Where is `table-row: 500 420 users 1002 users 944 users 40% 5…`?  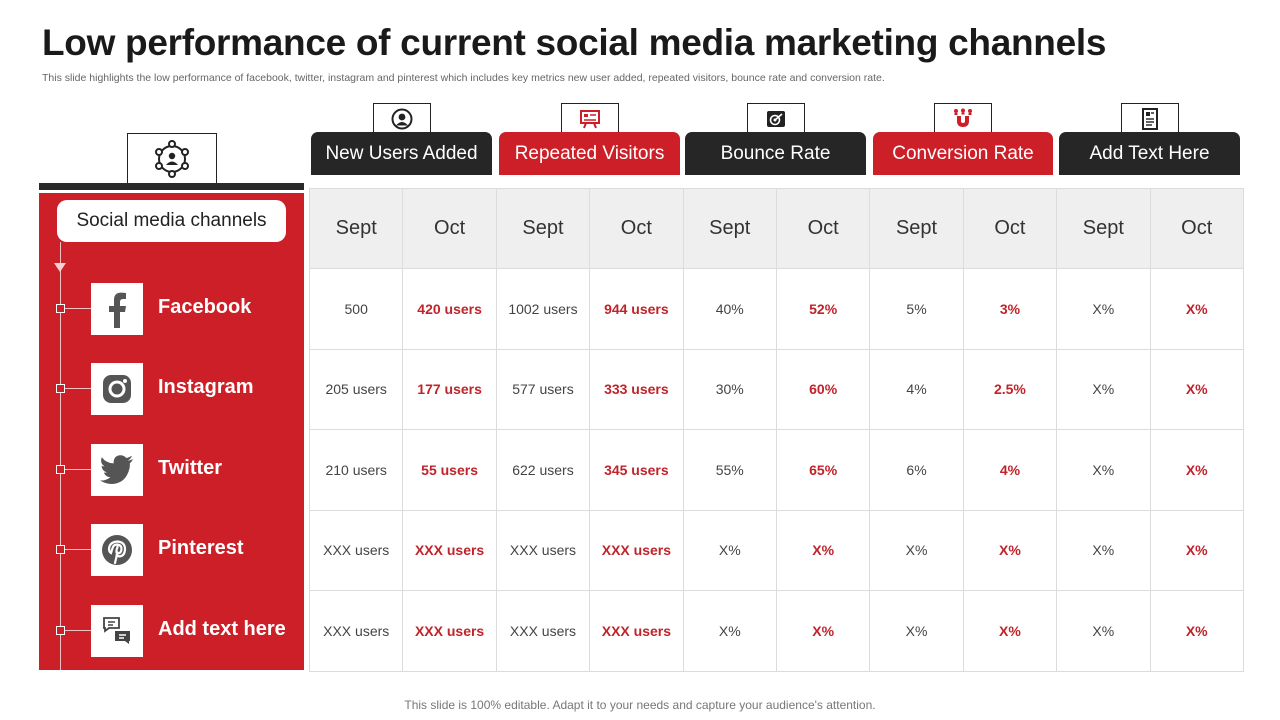 table-row: 500 420 users 1002 users 944 users 40% 5… is located at coordinates (776, 309).